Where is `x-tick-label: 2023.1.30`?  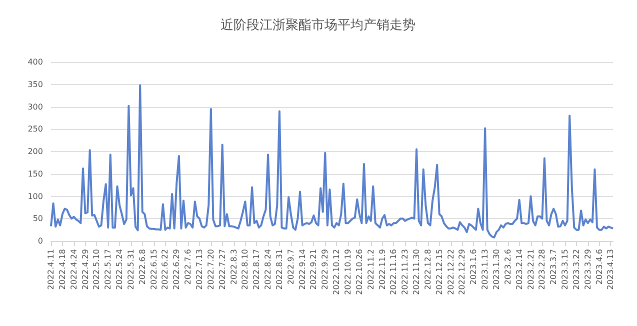 x-tick-label: 2023.1.30 is located at coordinates (496, 269).